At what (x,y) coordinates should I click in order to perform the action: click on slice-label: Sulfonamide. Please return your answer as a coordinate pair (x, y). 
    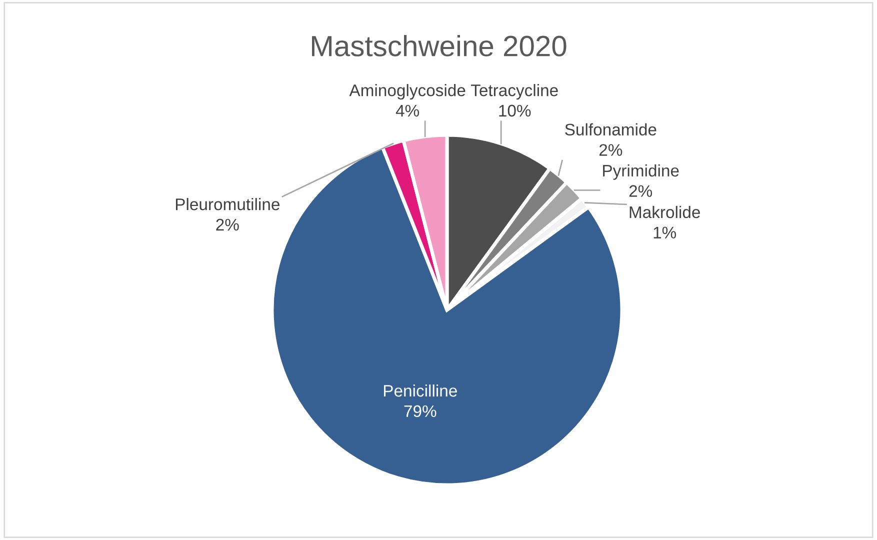
    Looking at the image, I should click on (610, 129).